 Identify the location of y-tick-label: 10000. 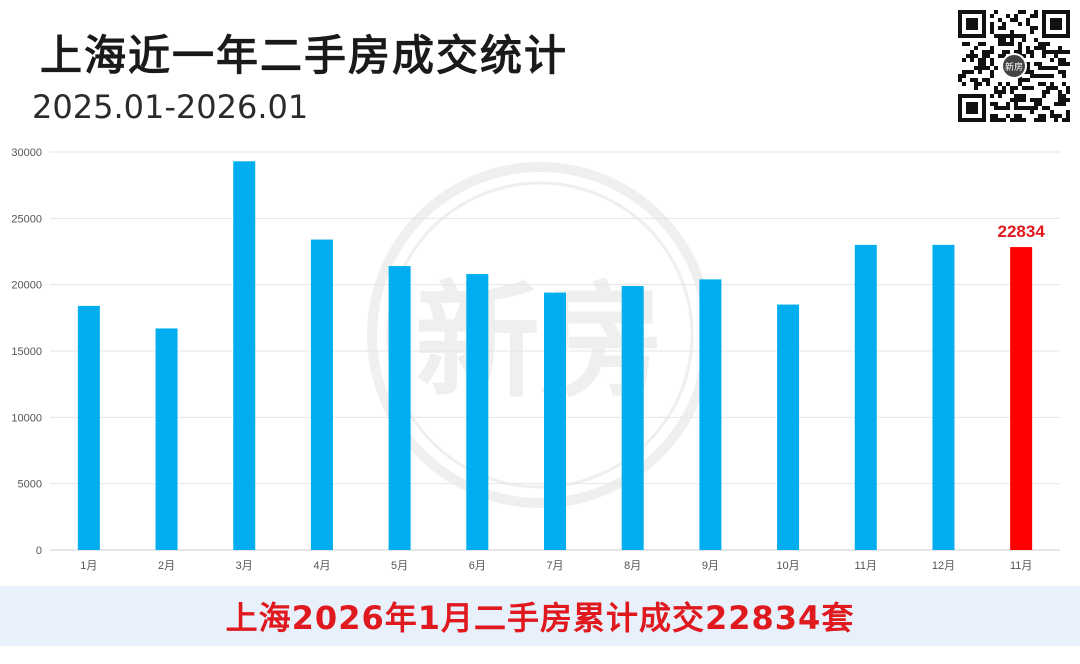
(26, 418).